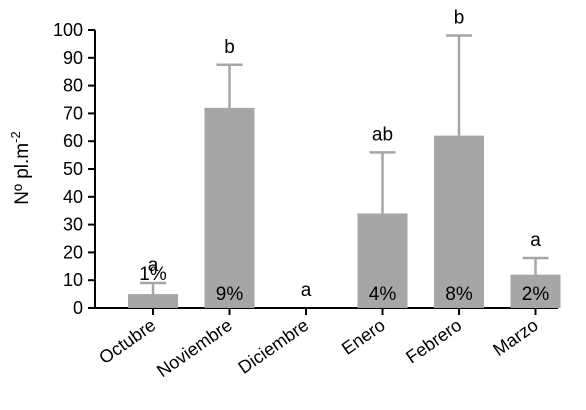 The width and height of the screenshot is (586, 410). I want to click on y-tick-label: 10, so click(73, 280).